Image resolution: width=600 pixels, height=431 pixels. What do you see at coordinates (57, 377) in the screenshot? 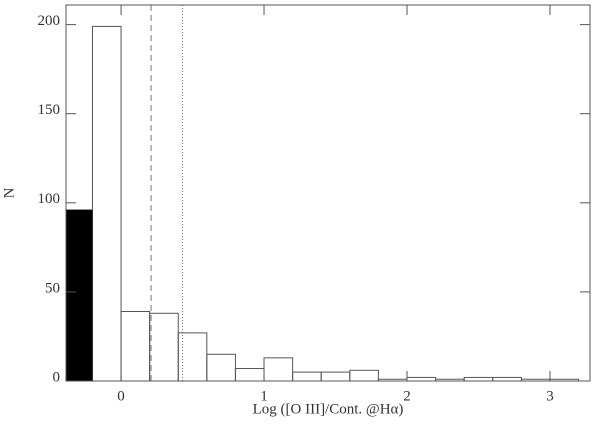
I see `y-tick-label: 0` at bounding box center [57, 377].